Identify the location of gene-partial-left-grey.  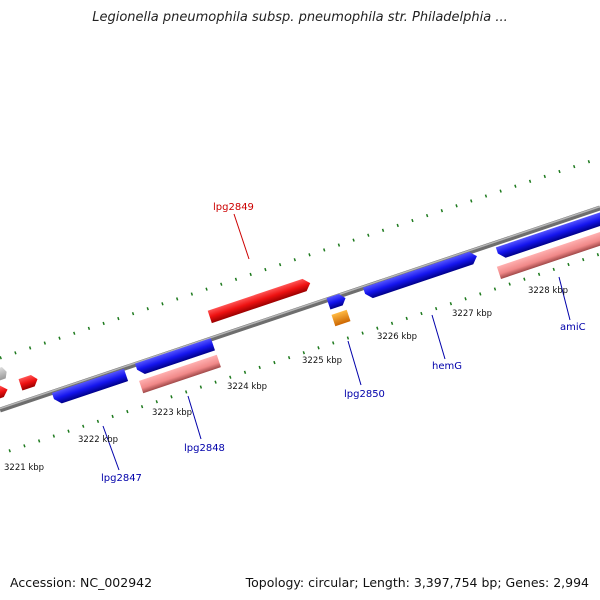
(4, 374).